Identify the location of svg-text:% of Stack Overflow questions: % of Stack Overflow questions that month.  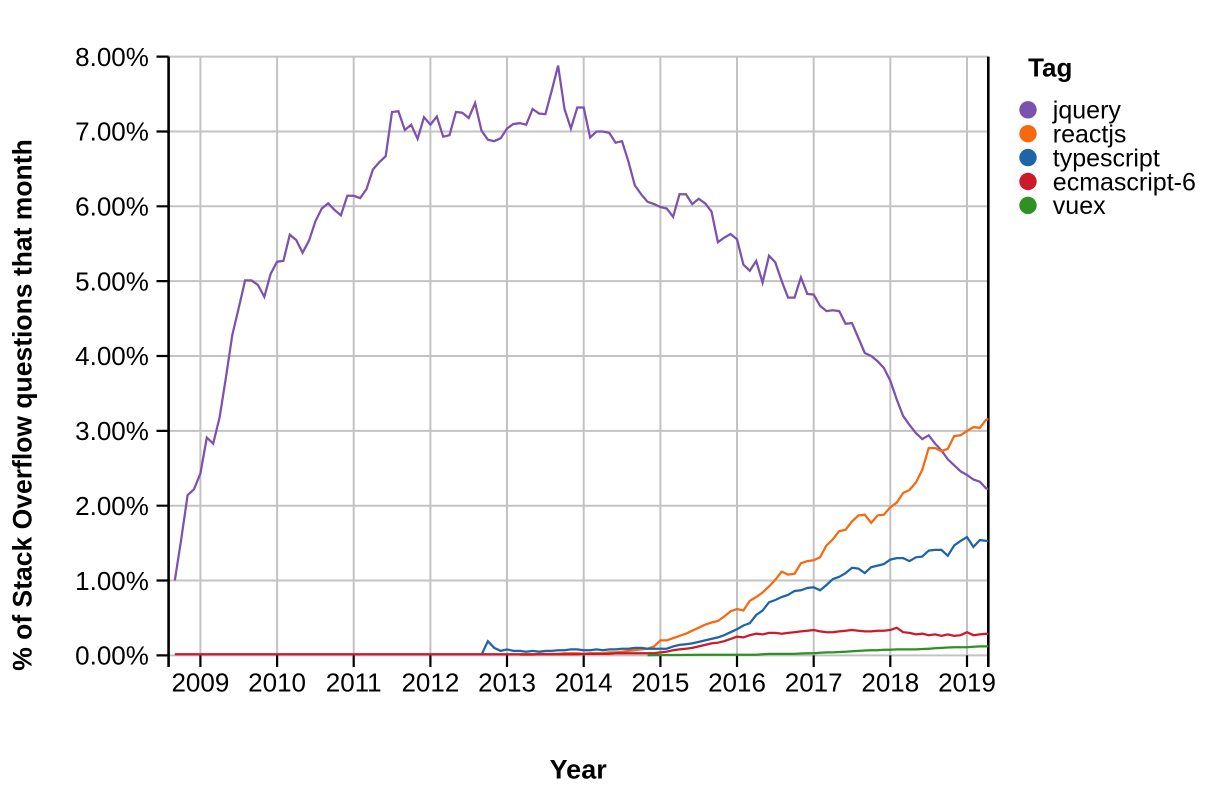
(23, 405).